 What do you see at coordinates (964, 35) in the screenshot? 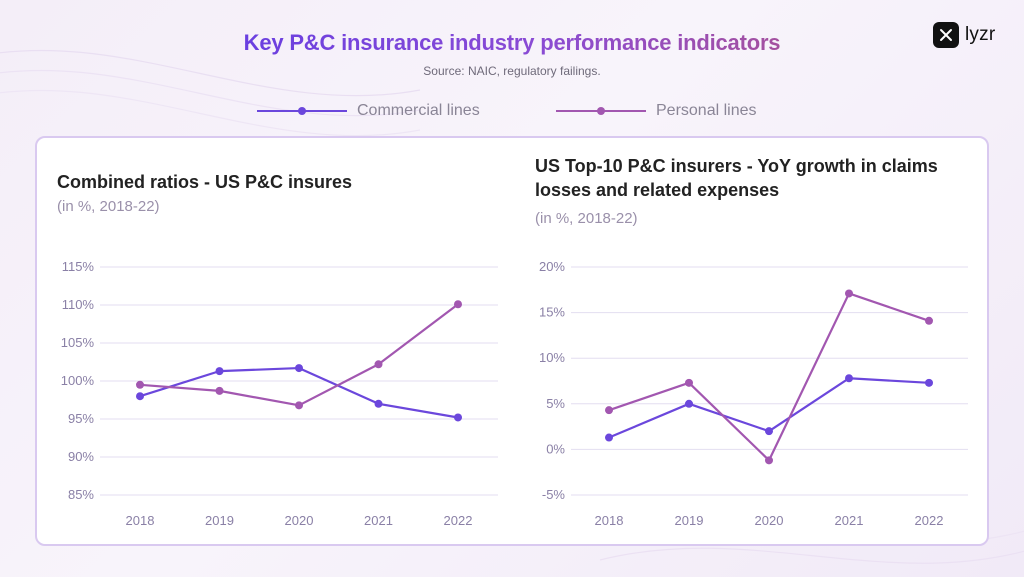
I see `brand-logo: lyzr` at bounding box center [964, 35].